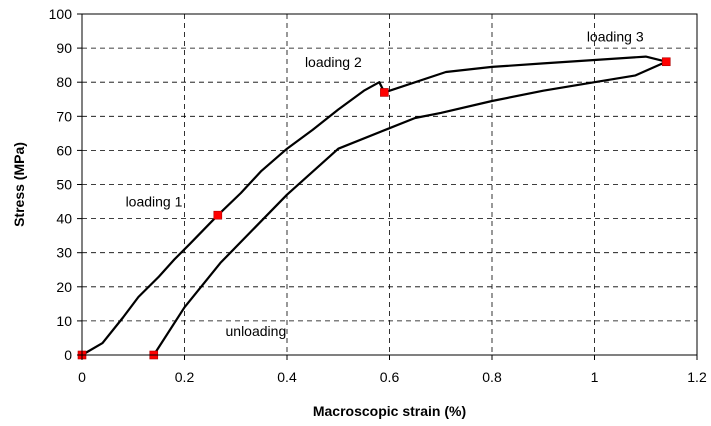  Describe the element at coordinates (64, 116) in the screenshot. I see `y-tick-label: 70` at that location.